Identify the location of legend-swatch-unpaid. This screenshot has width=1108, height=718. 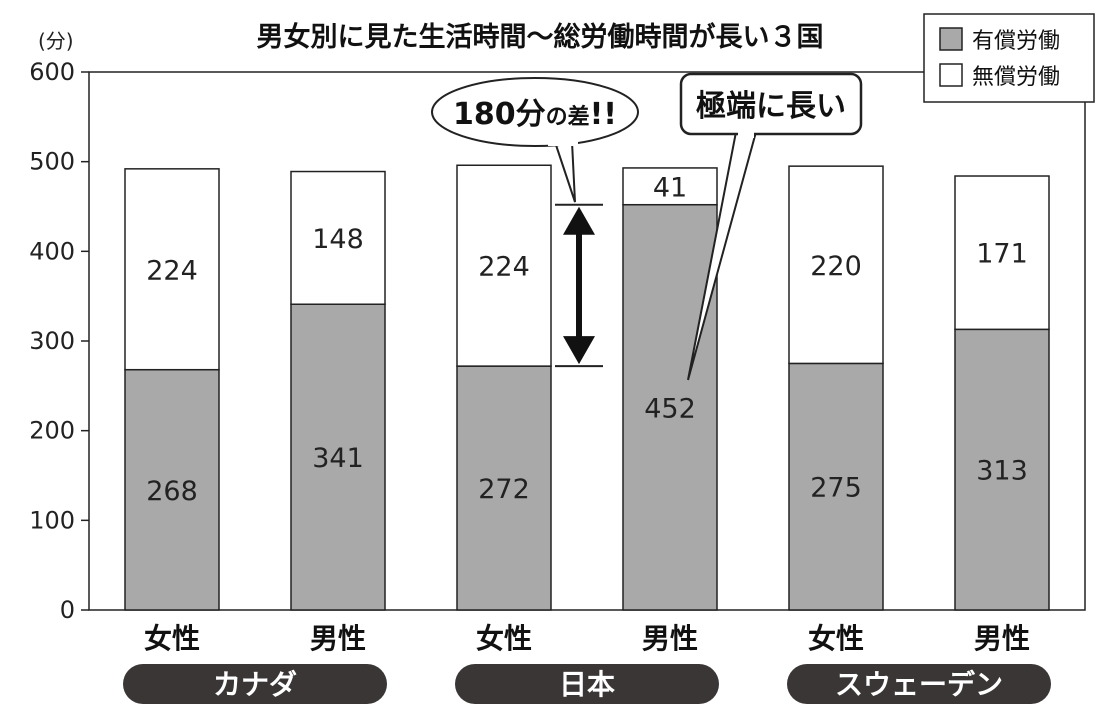
(951, 75).